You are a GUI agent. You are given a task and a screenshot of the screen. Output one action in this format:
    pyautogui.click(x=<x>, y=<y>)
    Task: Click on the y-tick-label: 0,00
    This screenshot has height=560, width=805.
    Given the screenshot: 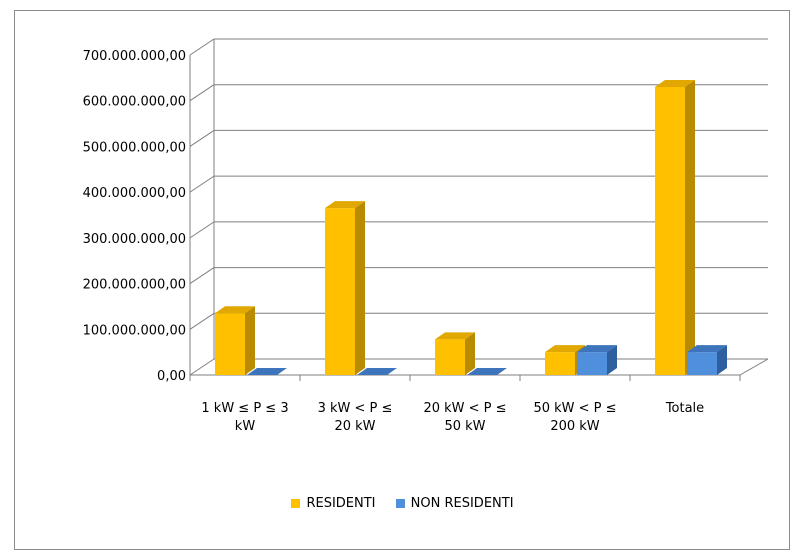 What is the action you would take?
    pyautogui.click(x=171, y=376)
    